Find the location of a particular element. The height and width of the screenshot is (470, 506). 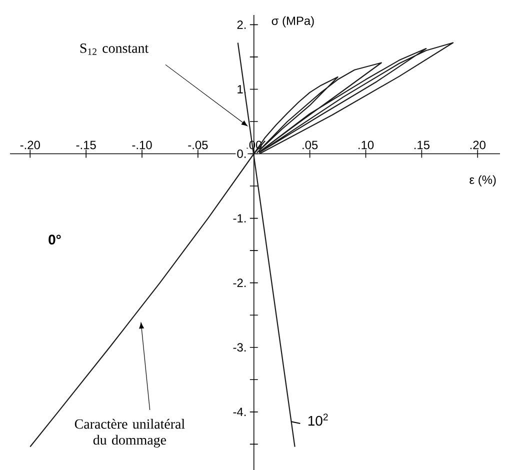

y-tick-label: -2. is located at coordinates (239, 283).